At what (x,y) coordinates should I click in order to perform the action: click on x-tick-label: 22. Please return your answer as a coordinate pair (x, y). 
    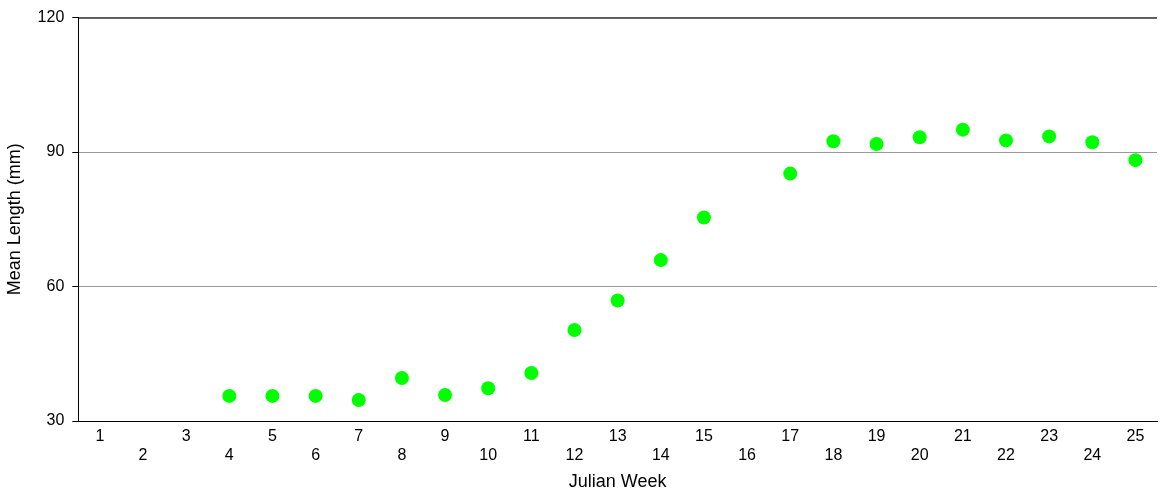
    Looking at the image, I should click on (1006, 455).